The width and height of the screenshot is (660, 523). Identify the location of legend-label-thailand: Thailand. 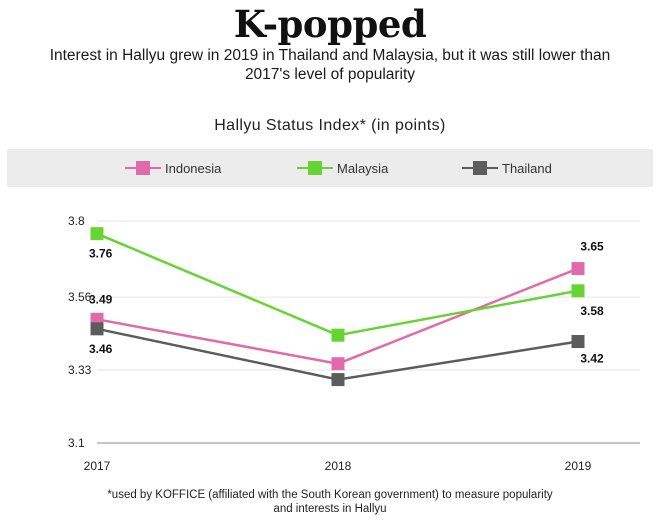
(527, 168).